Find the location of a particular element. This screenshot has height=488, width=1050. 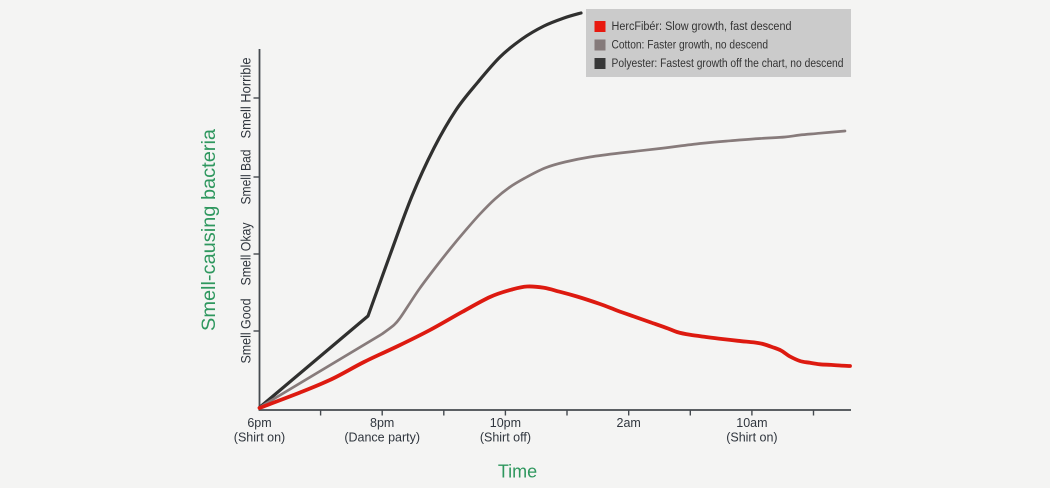

svg-text: Smell Horrible is located at coordinates (245, 98).